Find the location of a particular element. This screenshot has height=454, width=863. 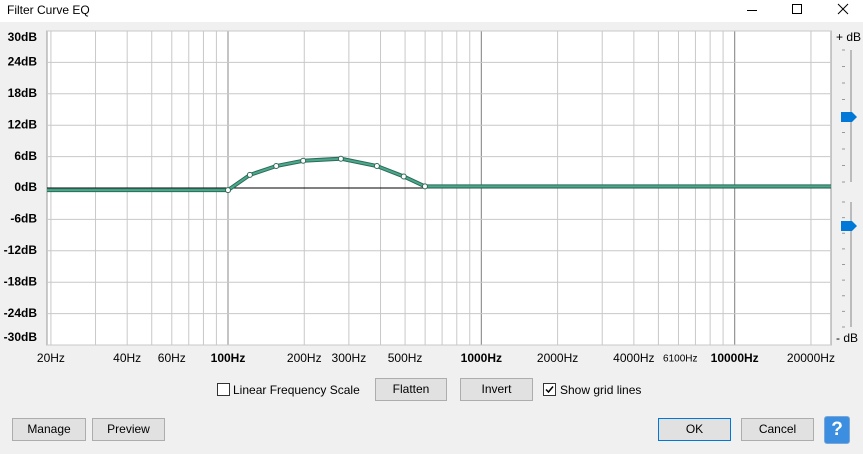

button: Preview is located at coordinates (128, 429).